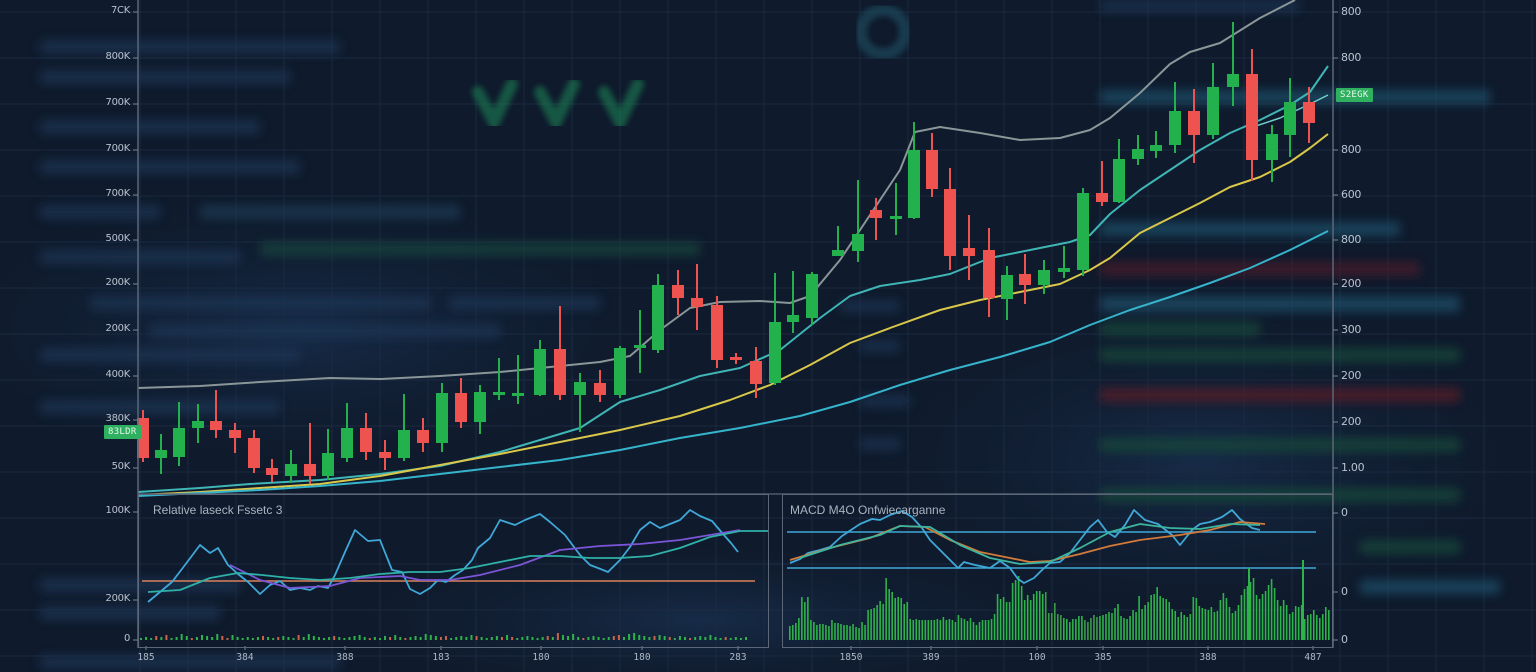 The width and height of the screenshot is (1536, 672). I want to click on left-axis-label: 400K, so click(118, 374).